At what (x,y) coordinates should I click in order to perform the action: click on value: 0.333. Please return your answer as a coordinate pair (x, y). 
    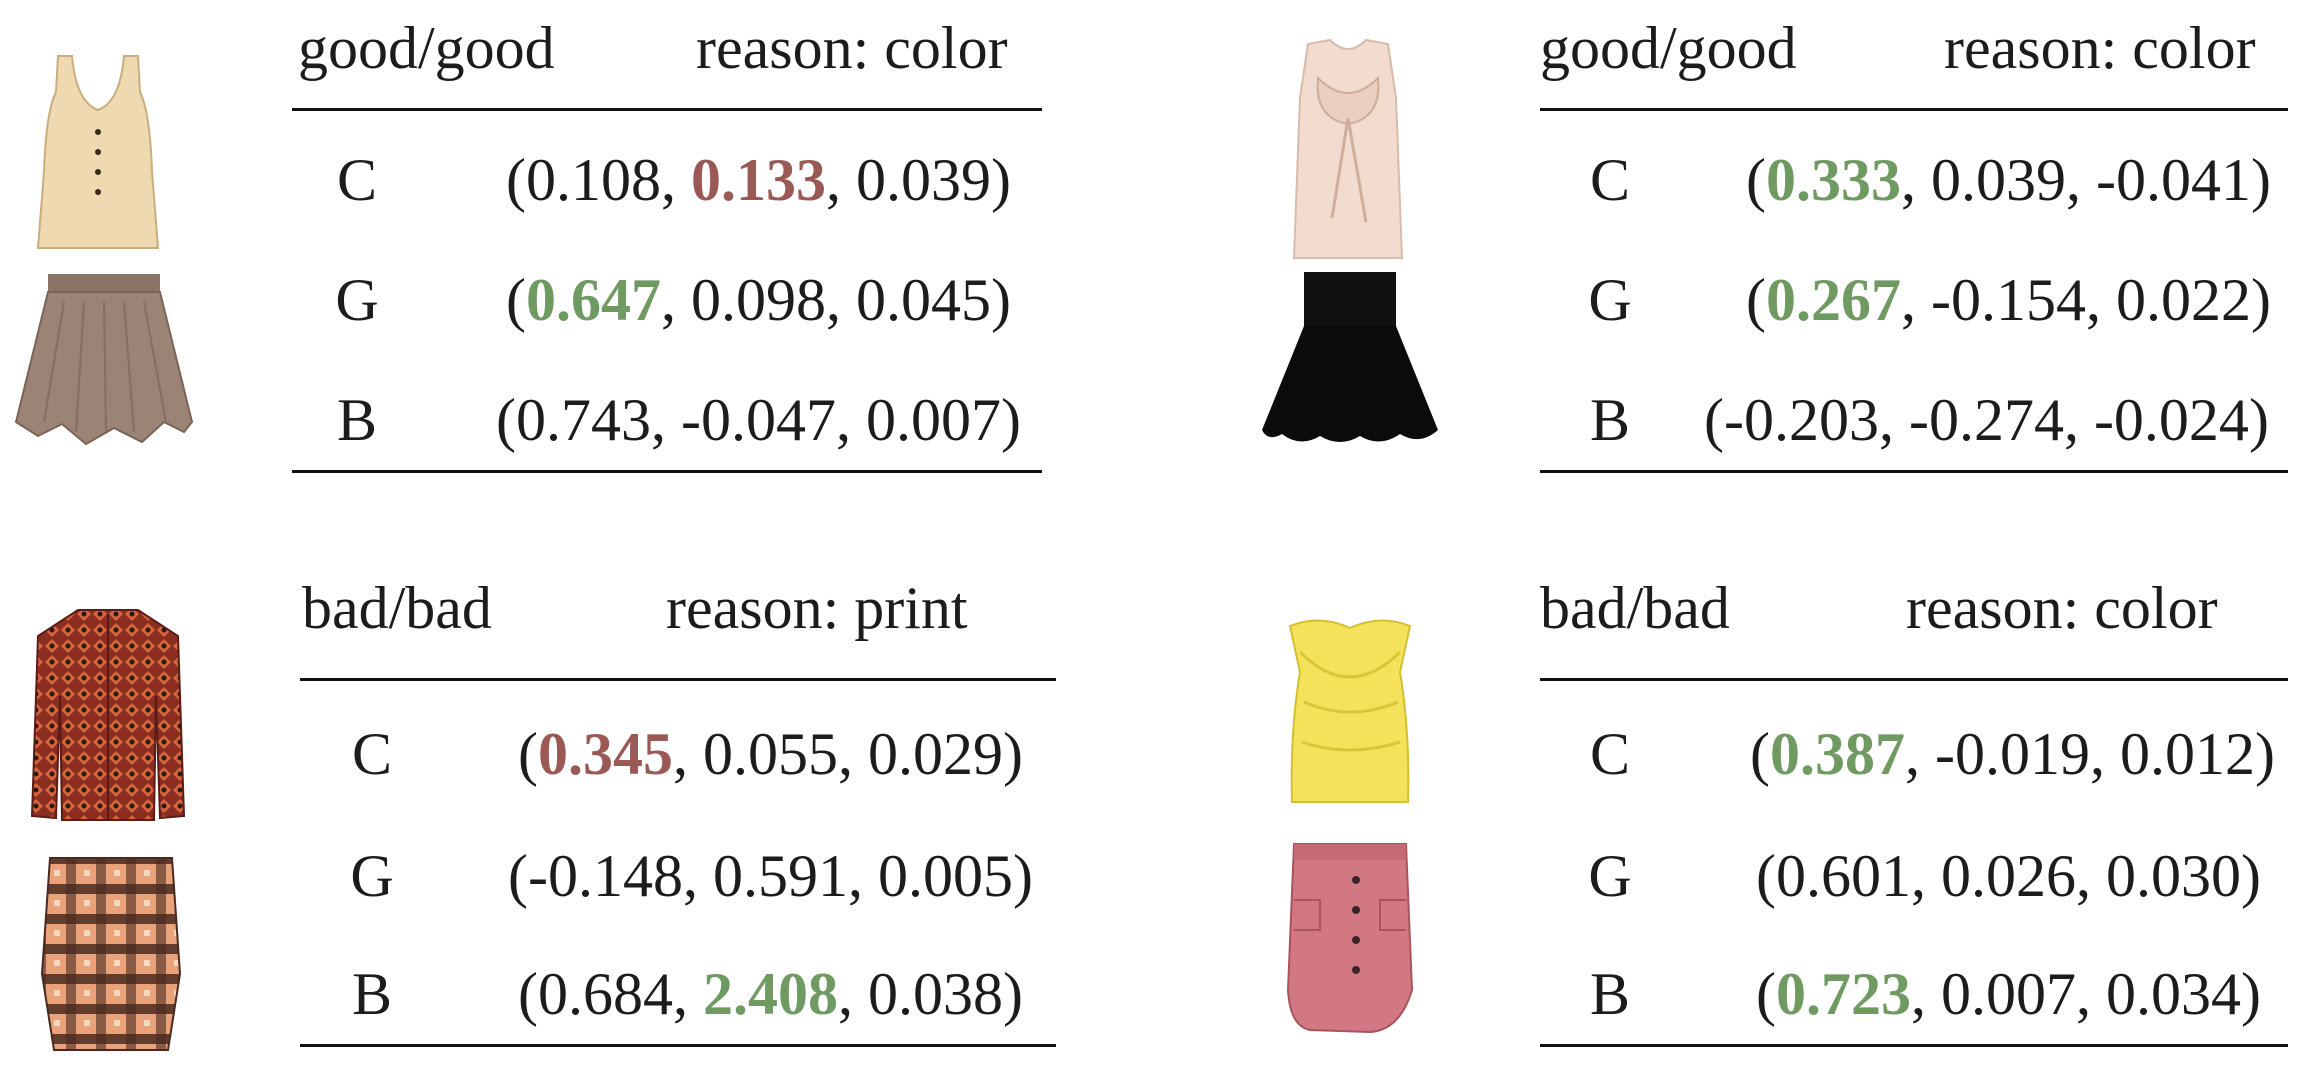
    Looking at the image, I should click on (1833, 180).